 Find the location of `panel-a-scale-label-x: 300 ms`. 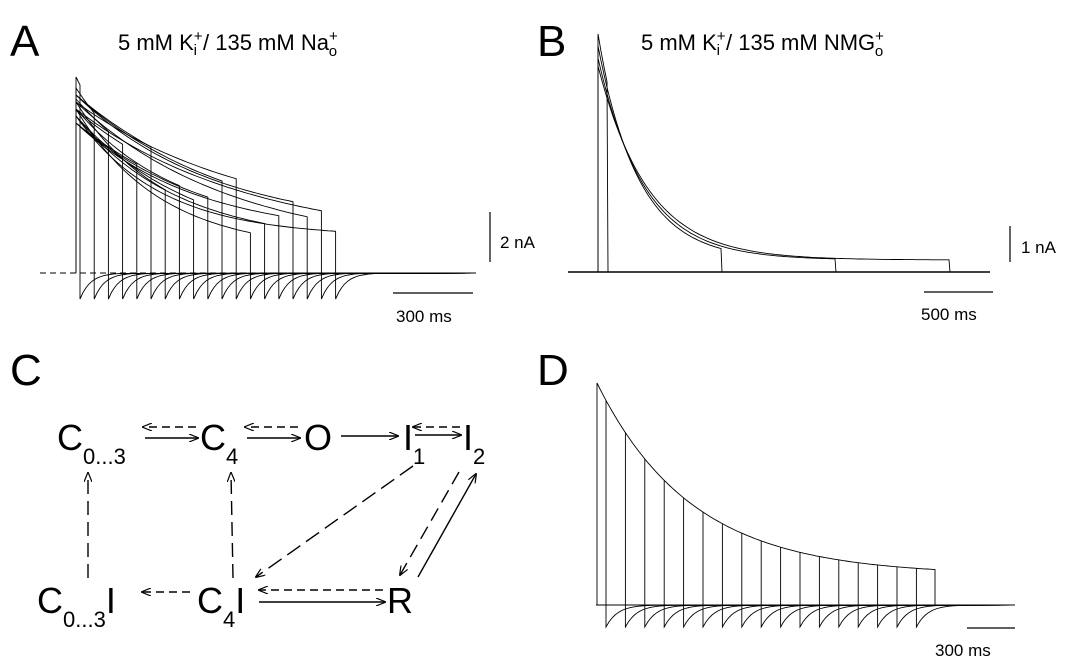

panel-a-scale-label-x: 300 ms is located at coordinates (424, 316).